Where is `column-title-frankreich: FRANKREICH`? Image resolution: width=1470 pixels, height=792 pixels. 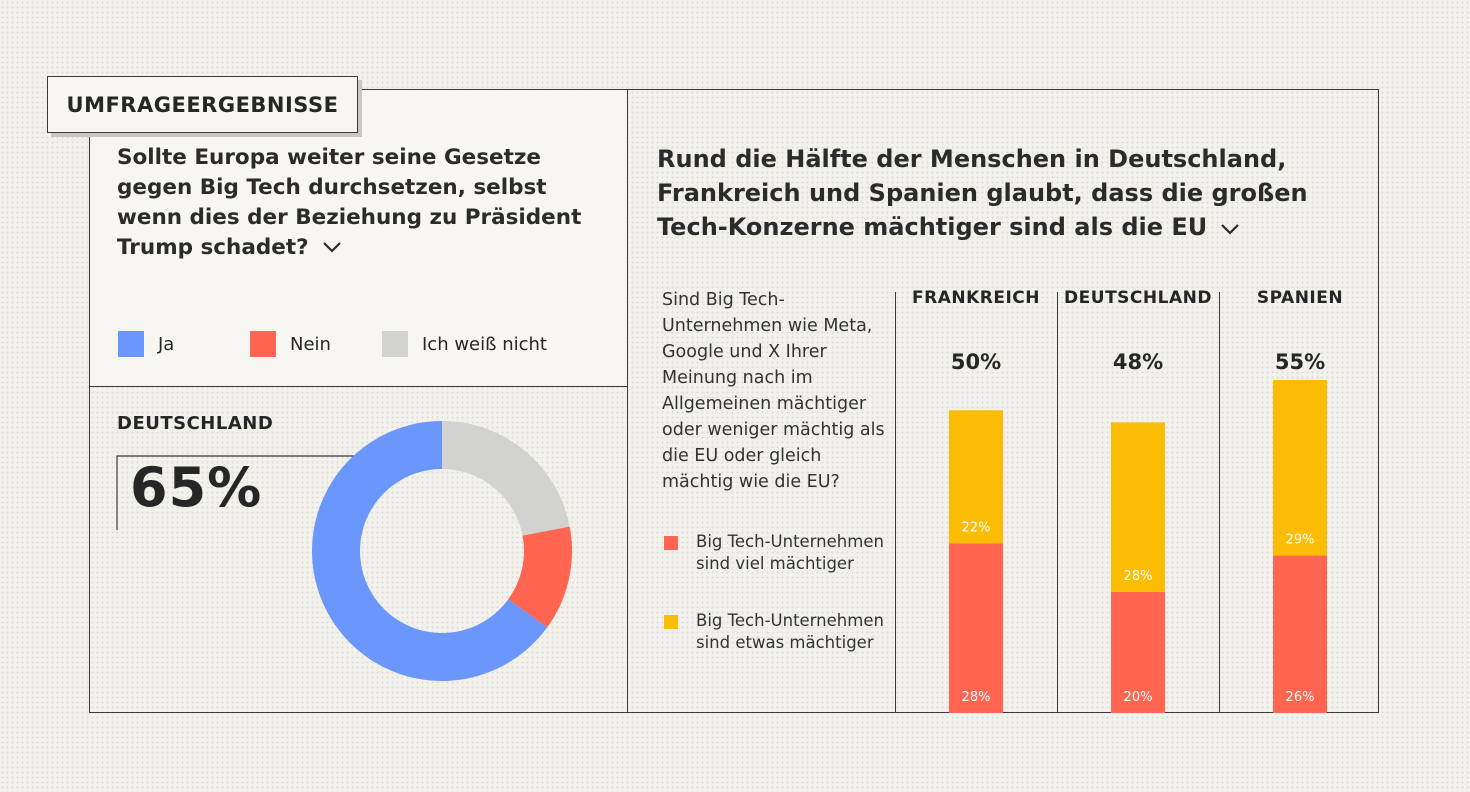
column-title-frankreich: FRANKREICH is located at coordinates (976, 298).